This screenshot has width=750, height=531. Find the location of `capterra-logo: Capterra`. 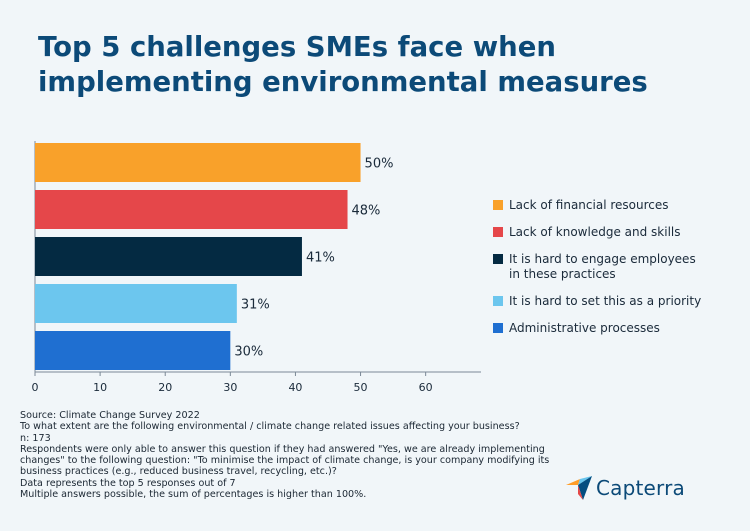

capterra-logo: Capterra is located at coordinates (625, 488).